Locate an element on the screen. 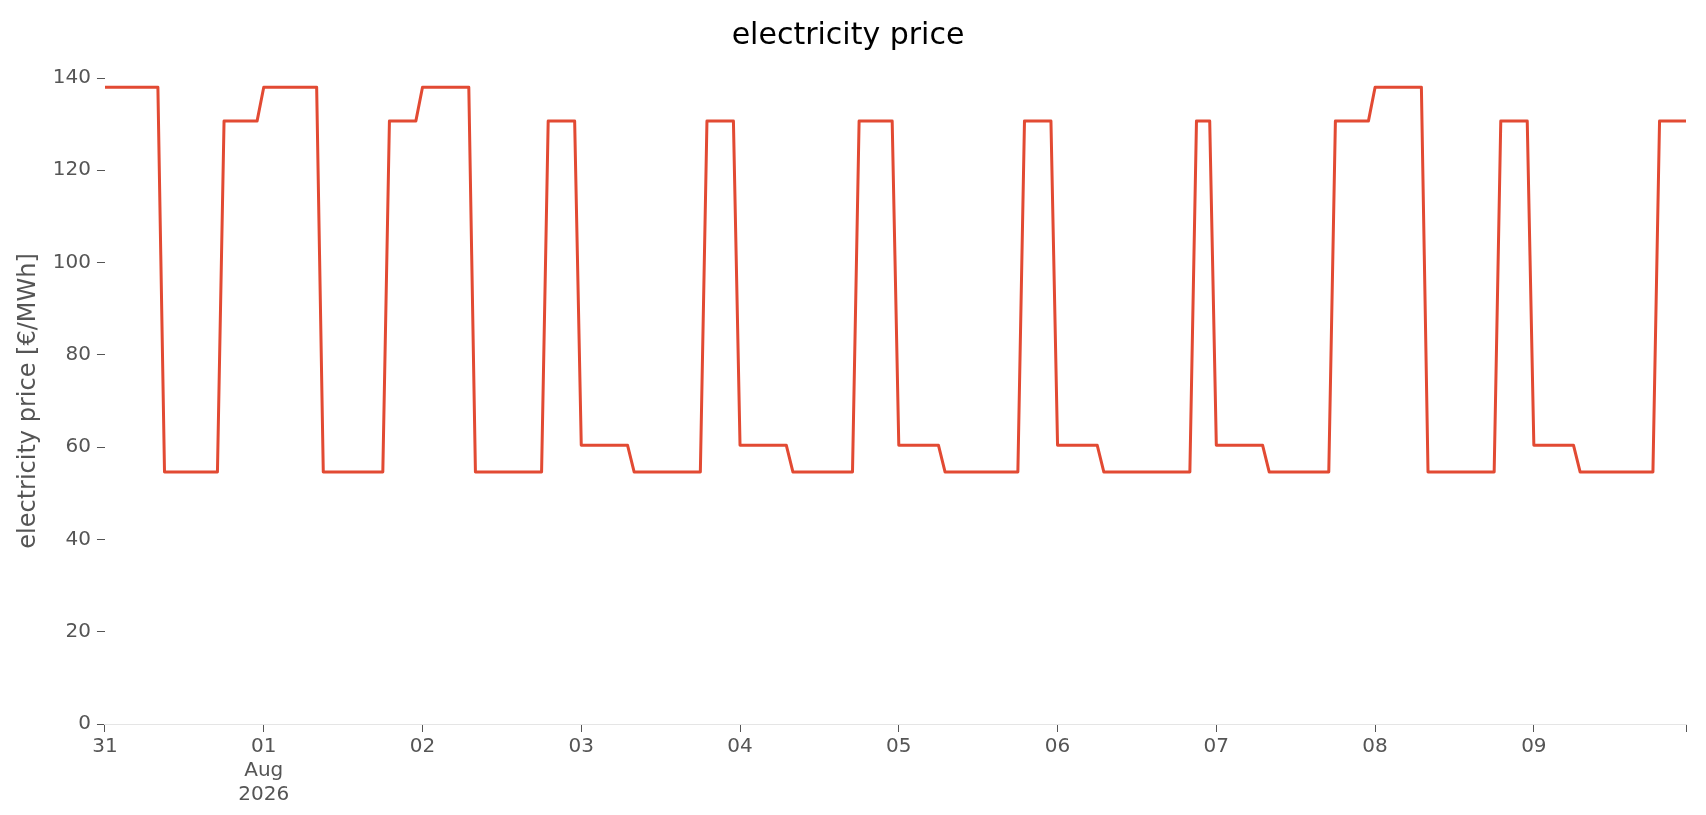  y-tick-label: 40 is located at coordinates (78, 537).